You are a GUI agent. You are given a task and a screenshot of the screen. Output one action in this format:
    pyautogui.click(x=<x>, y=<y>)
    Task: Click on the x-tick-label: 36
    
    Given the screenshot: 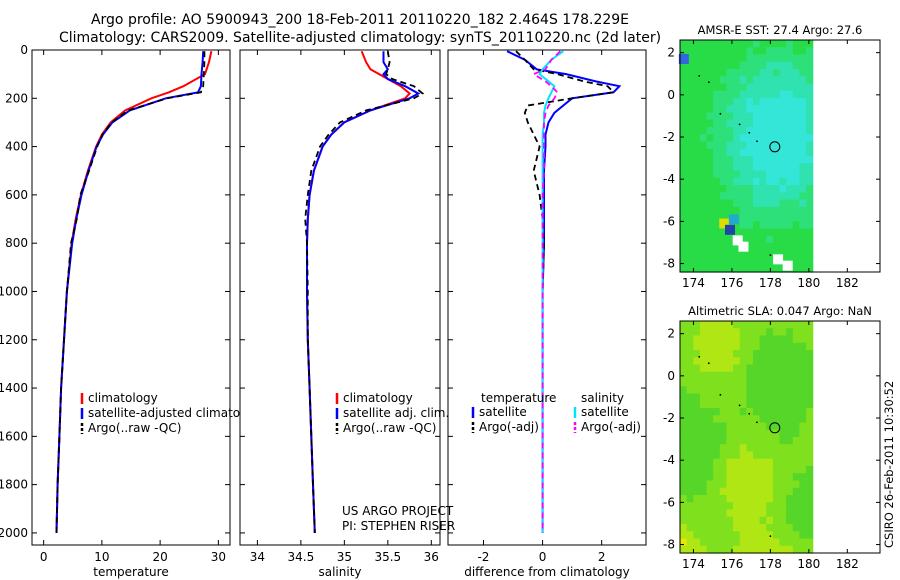 What is the action you would take?
    pyautogui.click(x=431, y=557)
    